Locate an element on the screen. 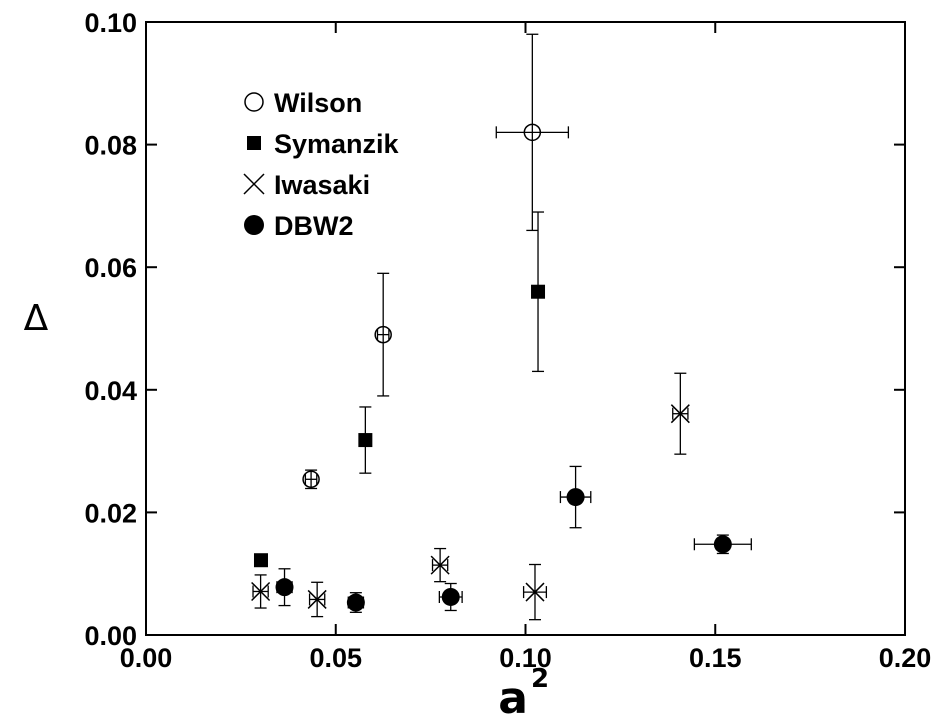  x-tick-label: 0.05 is located at coordinates (335, 658).